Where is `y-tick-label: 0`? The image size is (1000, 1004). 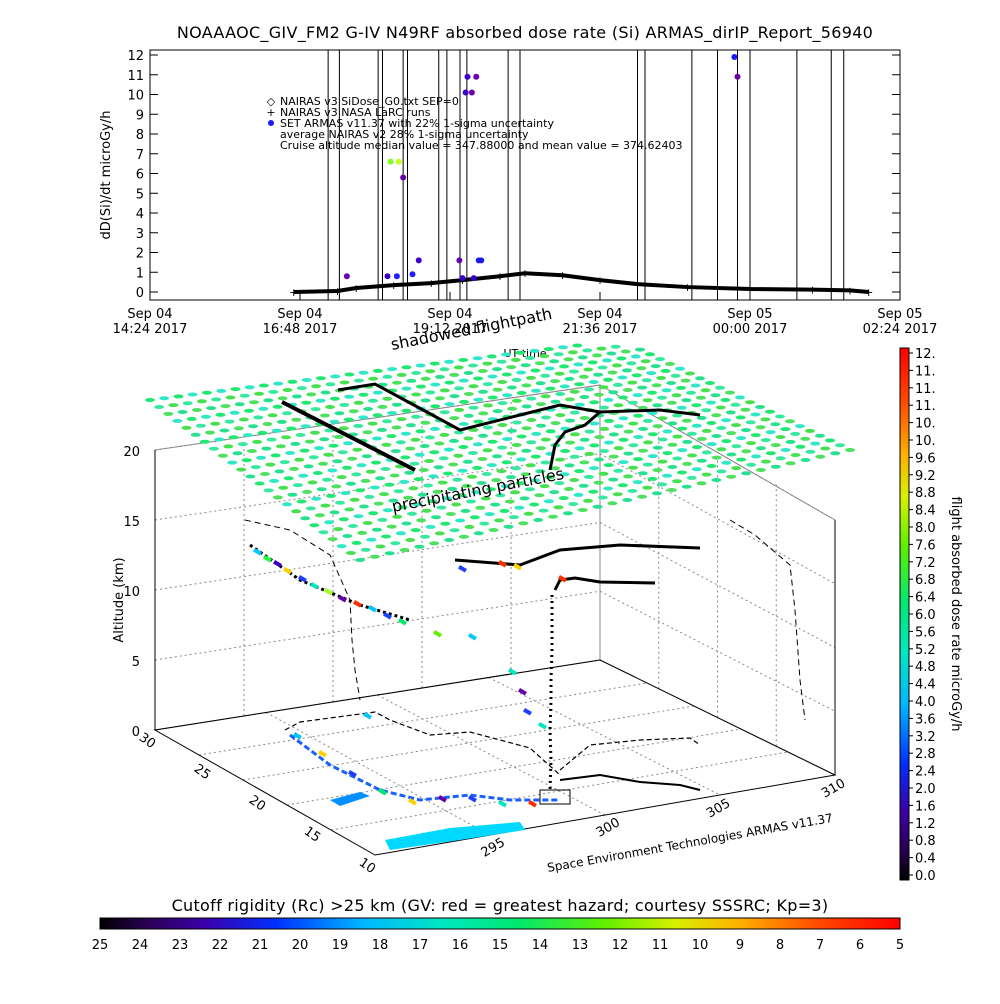 y-tick-label: 0 is located at coordinates (140, 293).